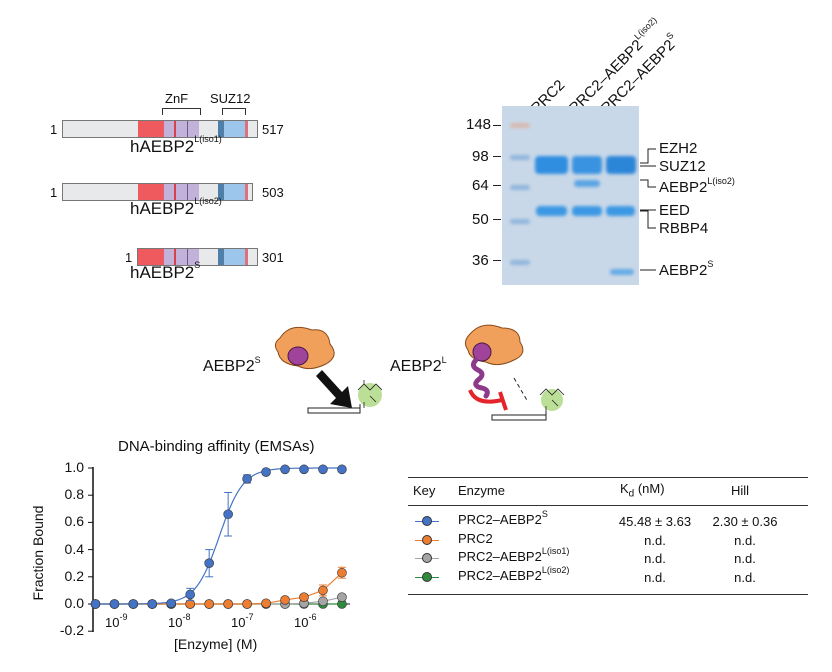  Describe the element at coordinates (179, 621) in the screenshot. I see `x-tick-label: 10⁻⁸` at that location.